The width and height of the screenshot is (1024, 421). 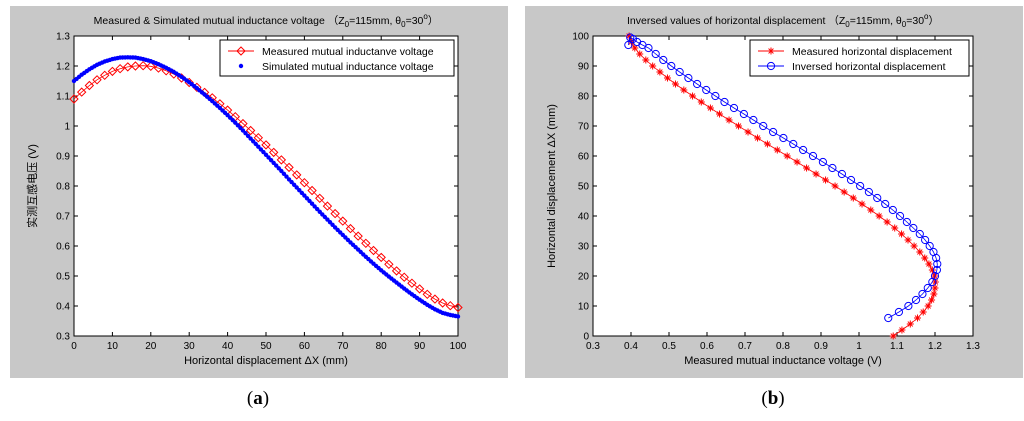 What do you see at coordinates (63, 307) in the screenshot?
I see `y-tick-label: 0.4` at bounding box center [63, 307].